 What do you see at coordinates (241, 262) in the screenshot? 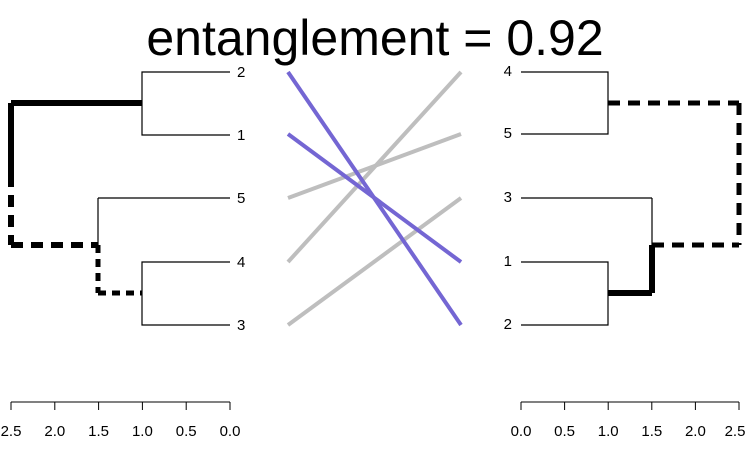
I see `left-leaf-label: 4` at bounding box center [241, 262].